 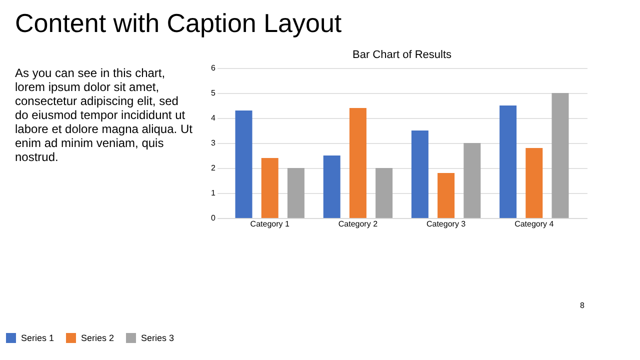 I want to click on text: 8, so click(x=582, y=305).